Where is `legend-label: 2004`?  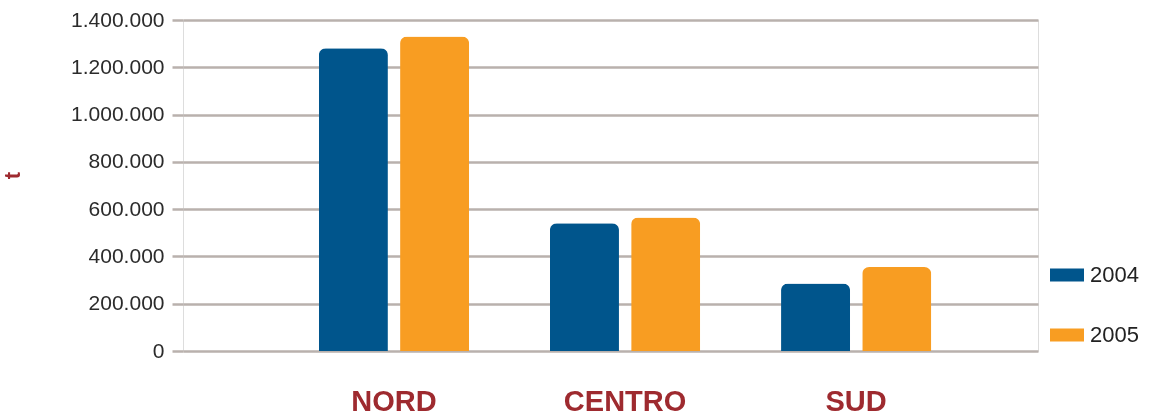
legend-label: 2004 is located at coordinates (1114, 274).